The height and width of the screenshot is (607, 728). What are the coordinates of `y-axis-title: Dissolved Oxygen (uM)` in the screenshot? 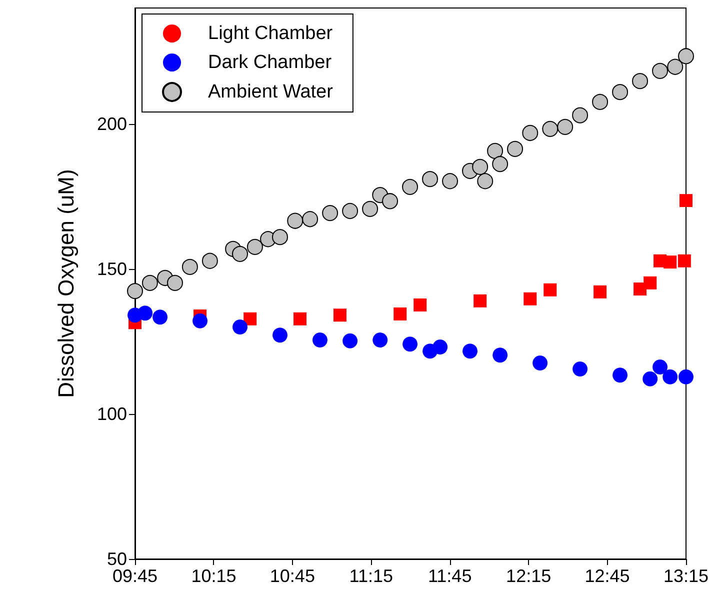 It's located at (66, 283).